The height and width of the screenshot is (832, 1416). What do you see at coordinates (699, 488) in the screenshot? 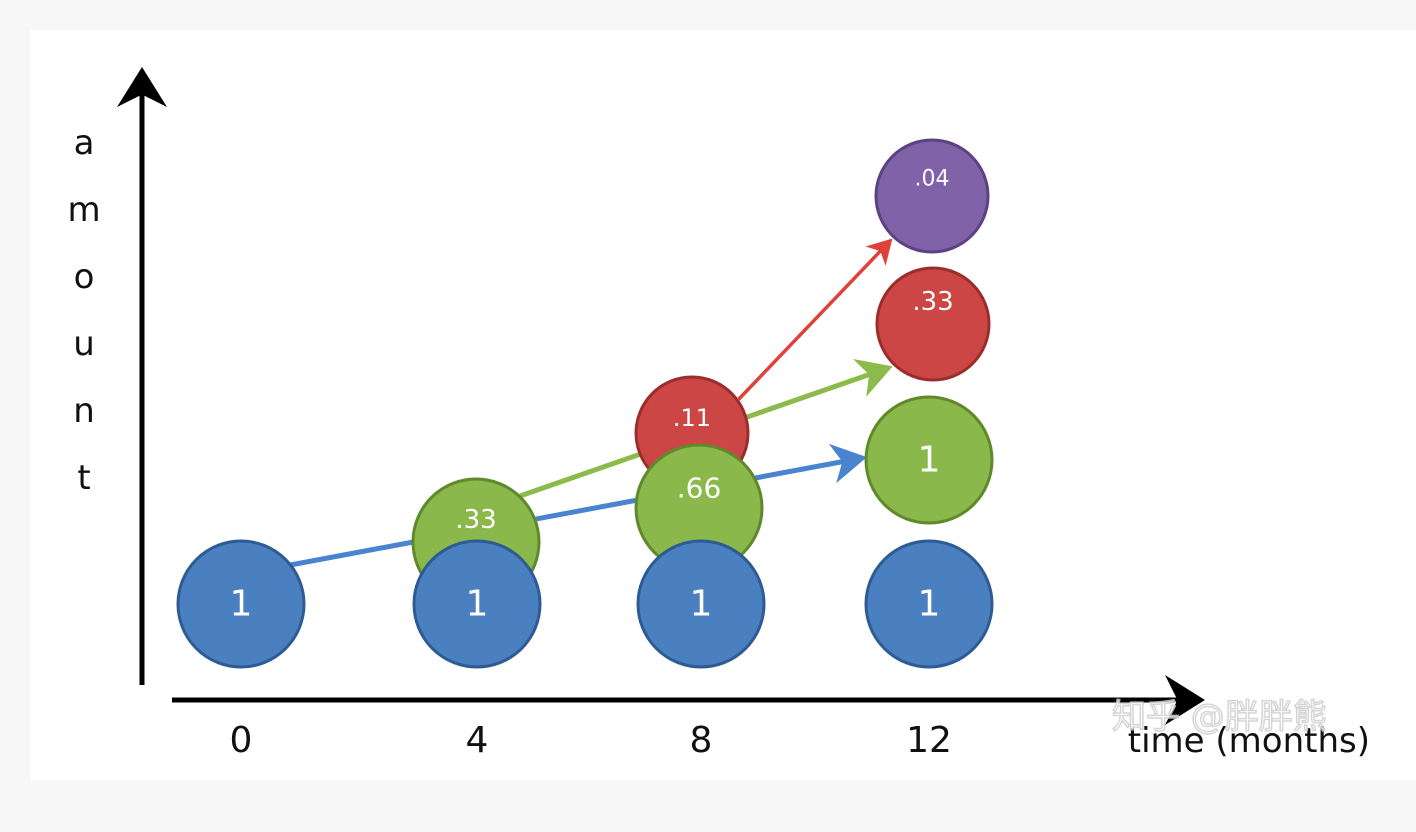
I see `bubble-label: .66` at bounding box center [699, 488].